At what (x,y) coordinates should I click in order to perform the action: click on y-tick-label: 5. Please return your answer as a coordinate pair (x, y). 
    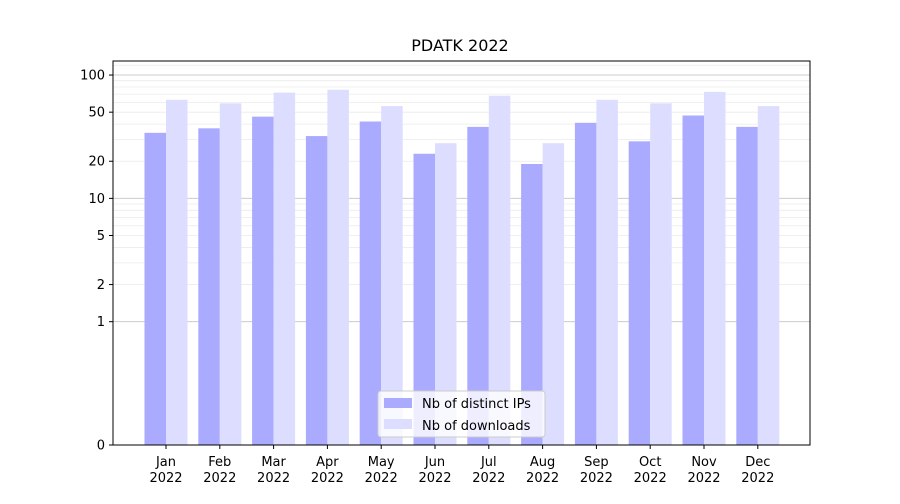
    Looking at the image, I should click on (101, 236).